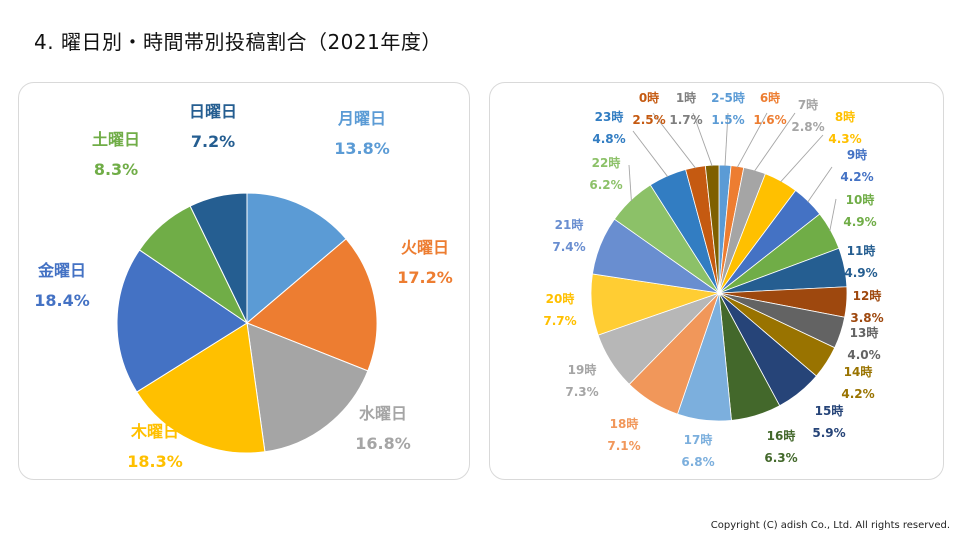 The image size is (960, 540). What do you see at coordinates (866, 318) in the screenshot?
I see `hourly-value-label: 3.8%` at bounding box center [866, 318].